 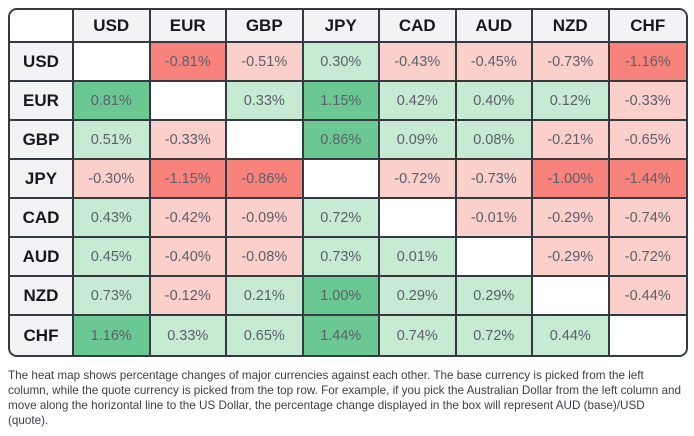 I want to click on heatmap-header: USD EUR GBP JPY CAD AUD NZD CHF, so click(x=348, y=26).